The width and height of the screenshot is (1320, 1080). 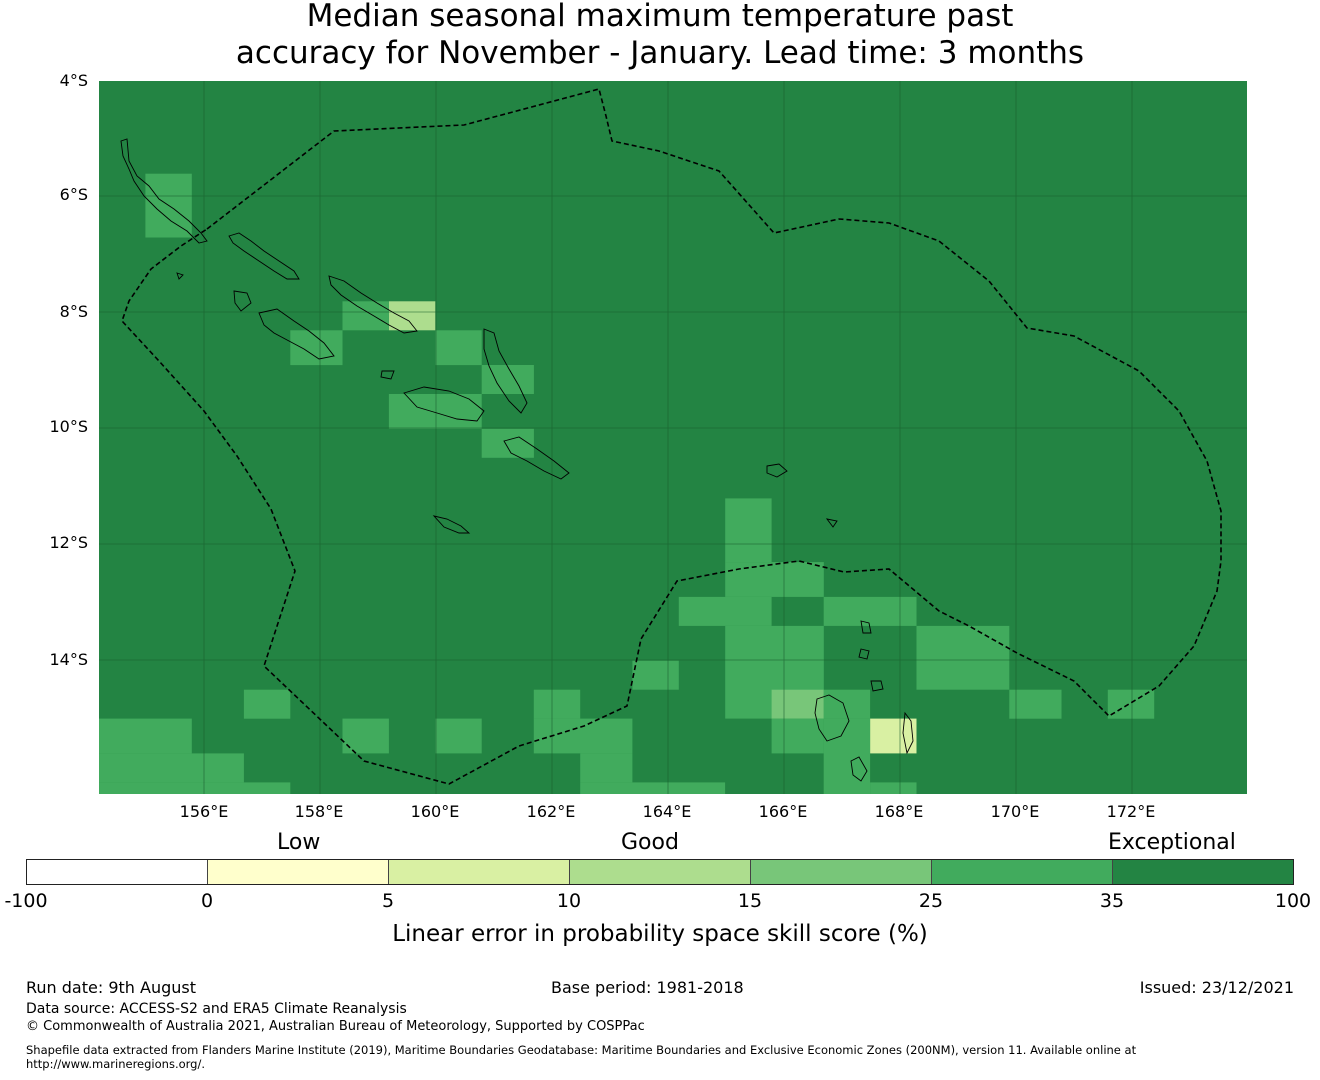 I want to click on coastline-espiritu-santo, so click(x=832, y=718).